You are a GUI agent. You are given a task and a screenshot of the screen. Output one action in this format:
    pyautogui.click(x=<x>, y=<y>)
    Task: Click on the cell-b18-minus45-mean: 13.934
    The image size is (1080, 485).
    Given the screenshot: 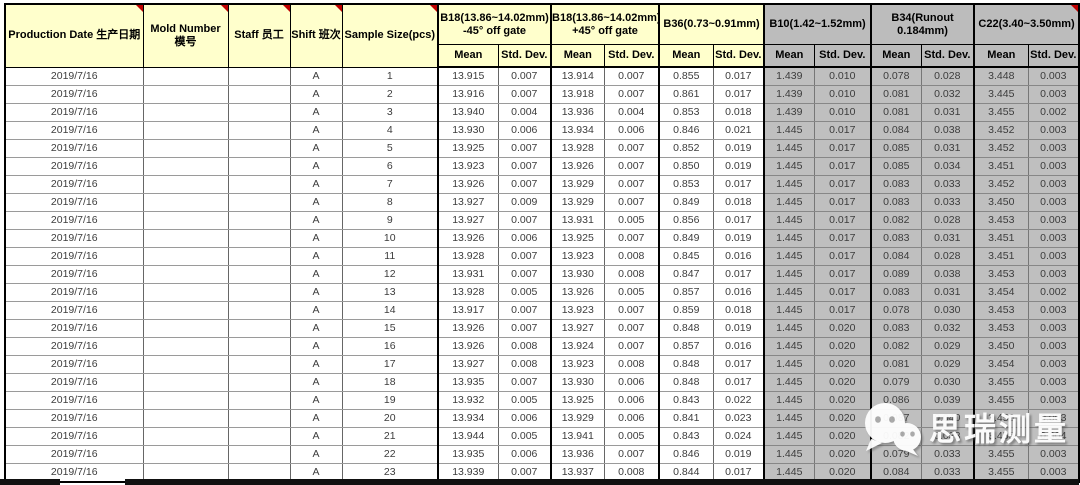 What is the action you would take?
    pyautogui.click(x=468, y=418)
    